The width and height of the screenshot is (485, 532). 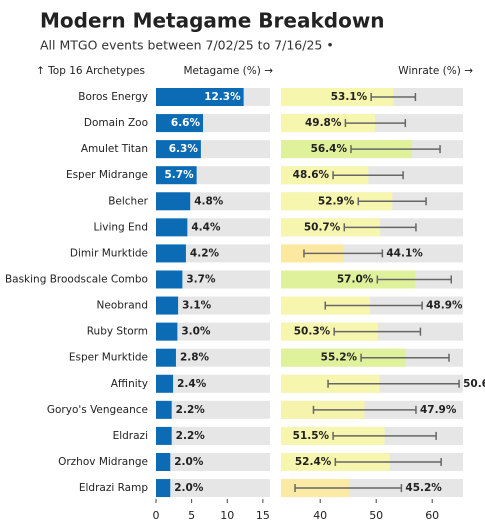 I want to click on winrate-value-label: 52.9%, so click(x=336, y=201).